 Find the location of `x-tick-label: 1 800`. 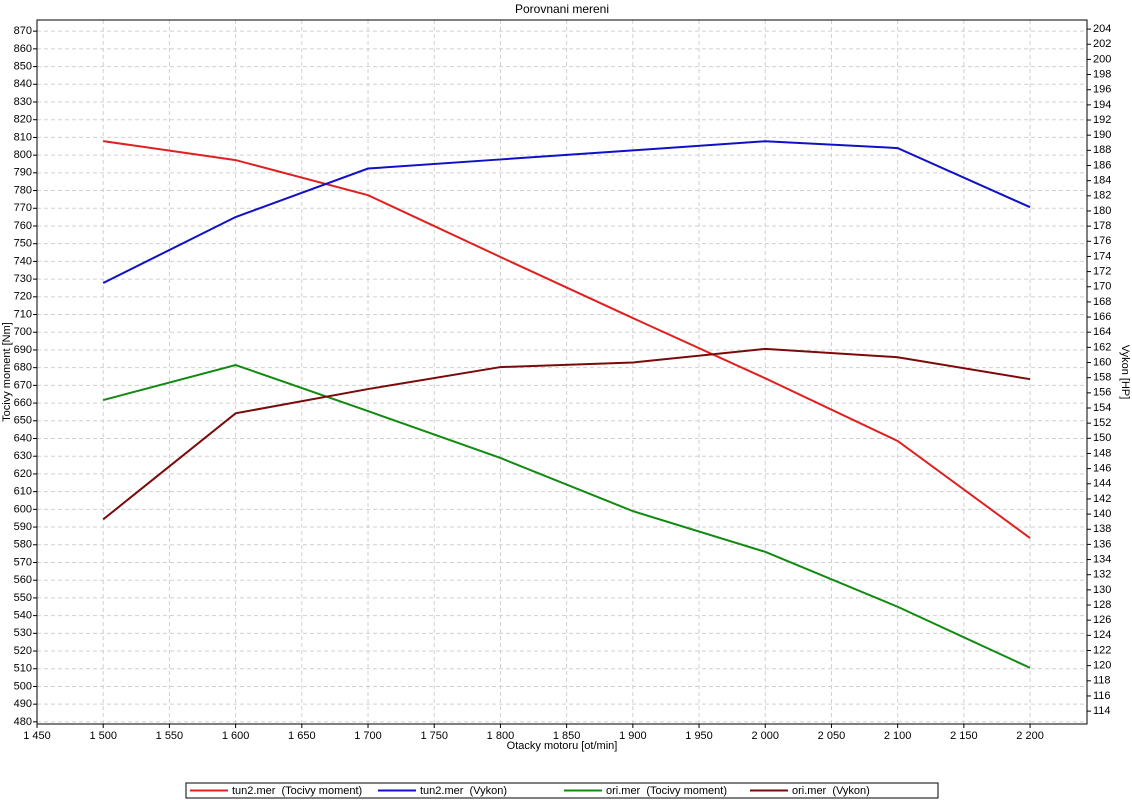

x-tick-label: 1 800 is located at coordinates (501, 736).